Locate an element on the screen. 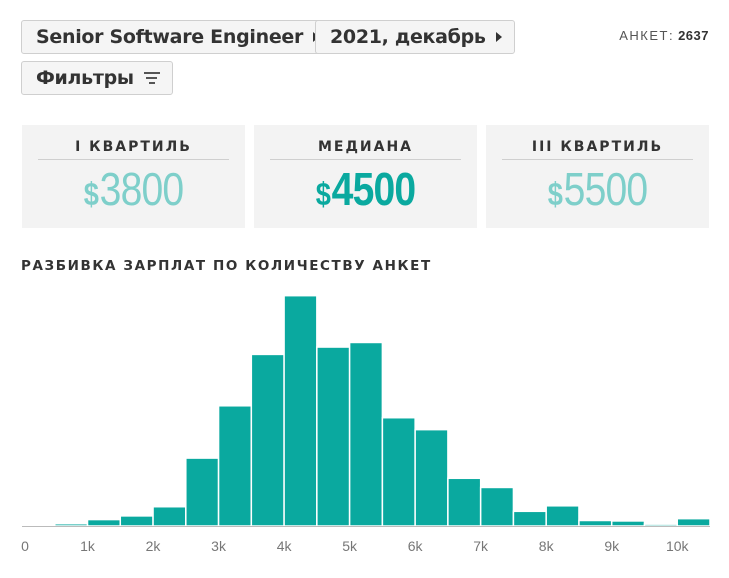  x-tick-label: 9k is located at coordinates (612, 546).